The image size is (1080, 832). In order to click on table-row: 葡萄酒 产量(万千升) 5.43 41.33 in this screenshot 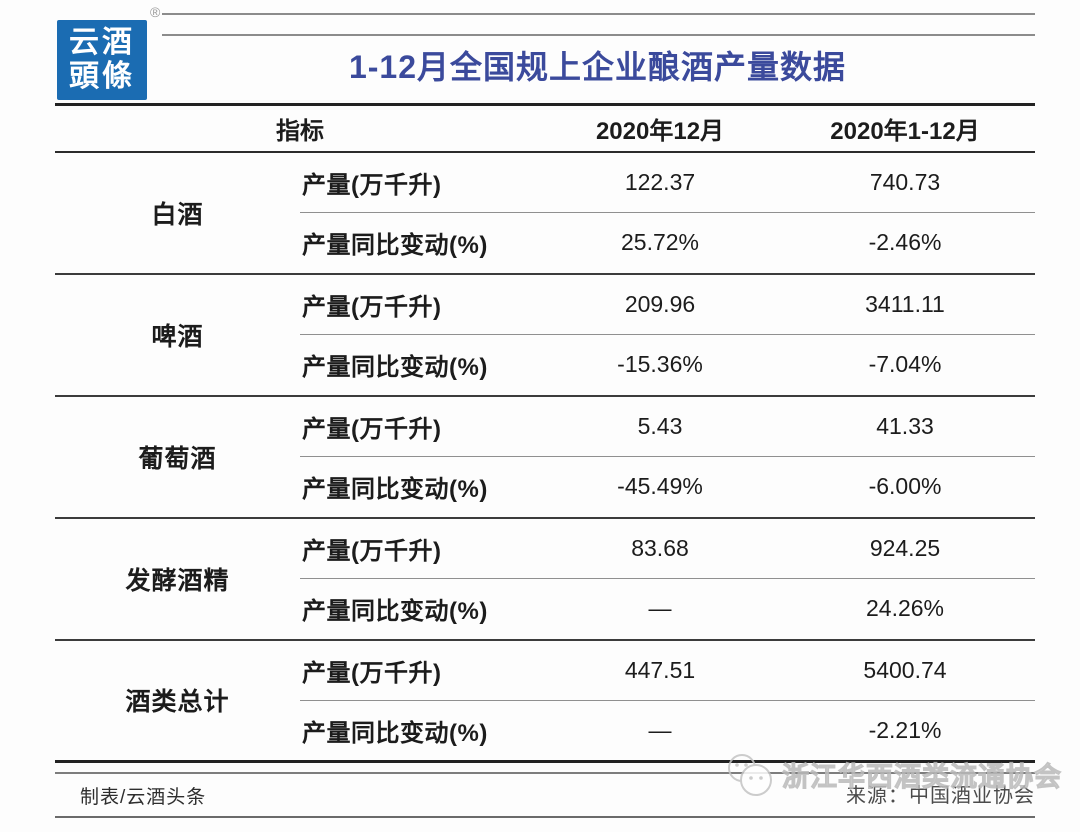, I will do `click(545, 456)`.